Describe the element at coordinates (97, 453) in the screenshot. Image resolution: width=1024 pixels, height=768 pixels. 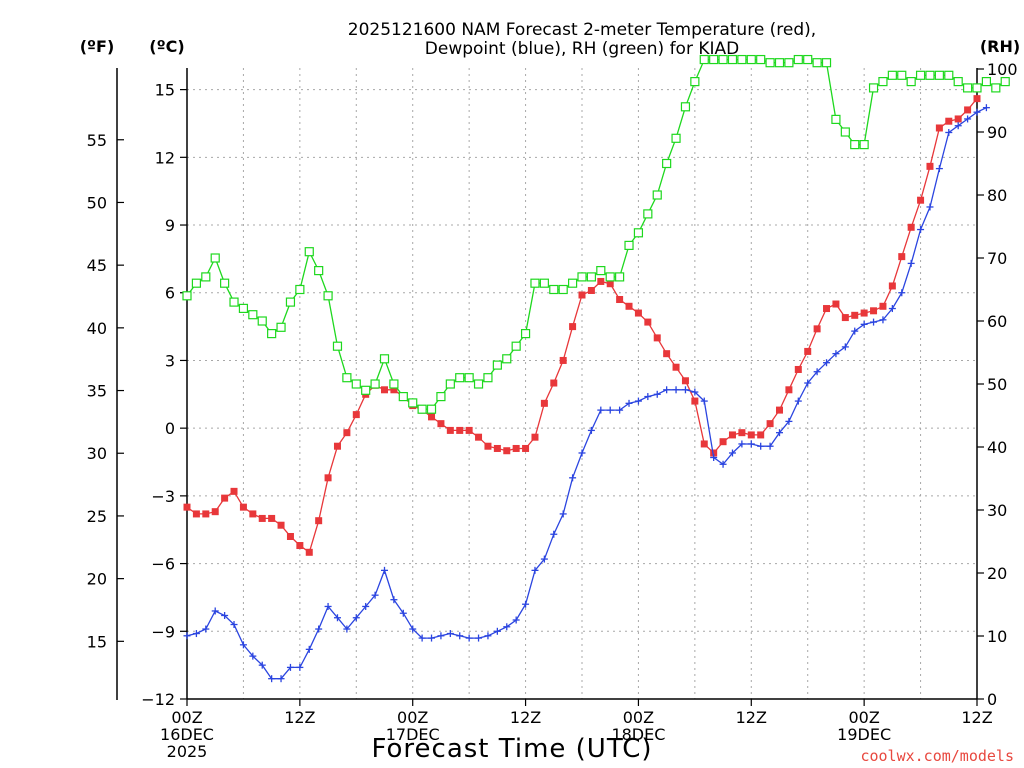
I see `fahrenheit-tick-label: 30` at that location.